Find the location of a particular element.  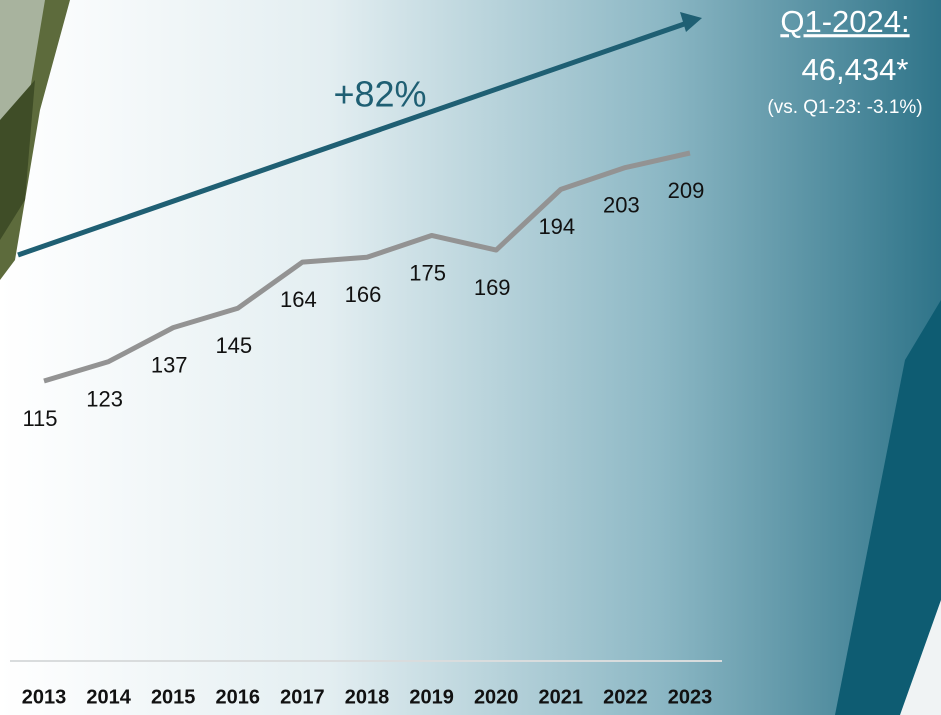

x-tick-label: 2018 is located at coordinates (367, 697).